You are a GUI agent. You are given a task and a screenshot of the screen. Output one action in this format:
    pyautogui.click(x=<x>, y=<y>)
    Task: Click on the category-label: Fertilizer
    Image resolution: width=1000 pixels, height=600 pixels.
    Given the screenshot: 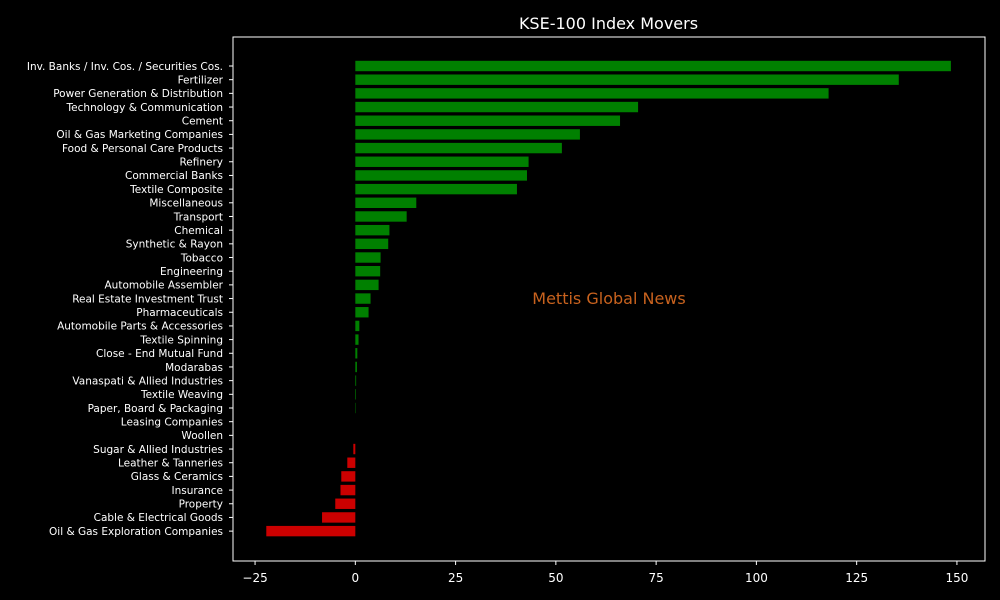 What is the action you would take?
    pyautogui.click(x=201, y=80)
    